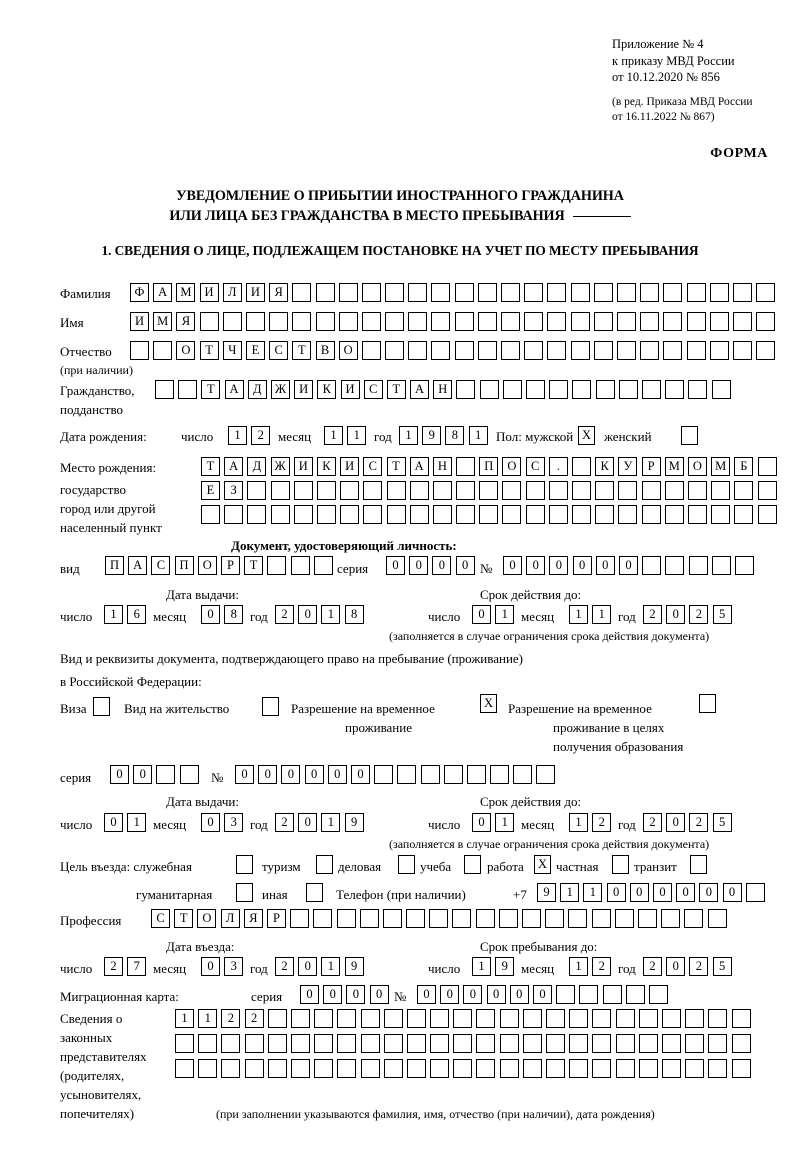  Describe the element at coordinates (721, 466) in the screenshot. I see `char-cell: М` at that location.